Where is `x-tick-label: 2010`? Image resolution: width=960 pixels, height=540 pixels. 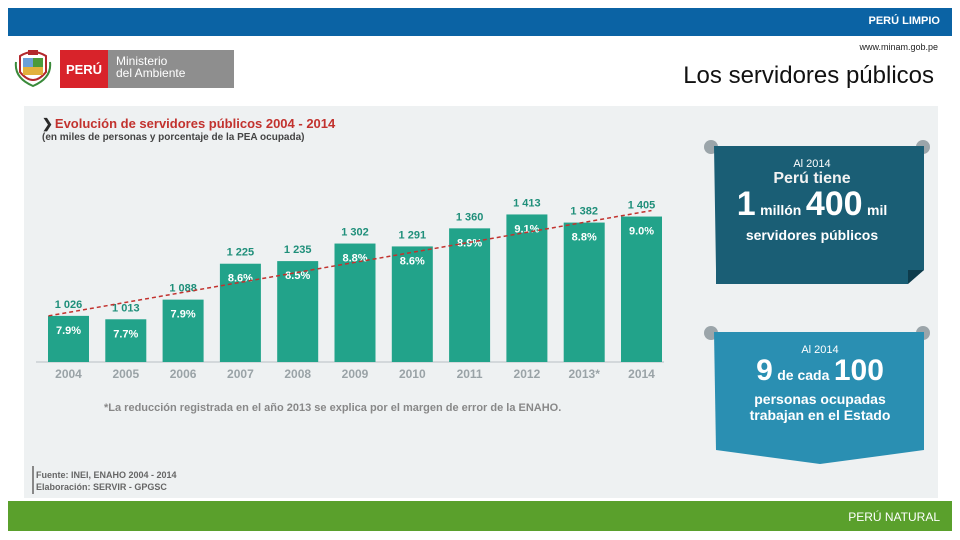 x-tick-label: 2010 is located at coordinates (412, 374).